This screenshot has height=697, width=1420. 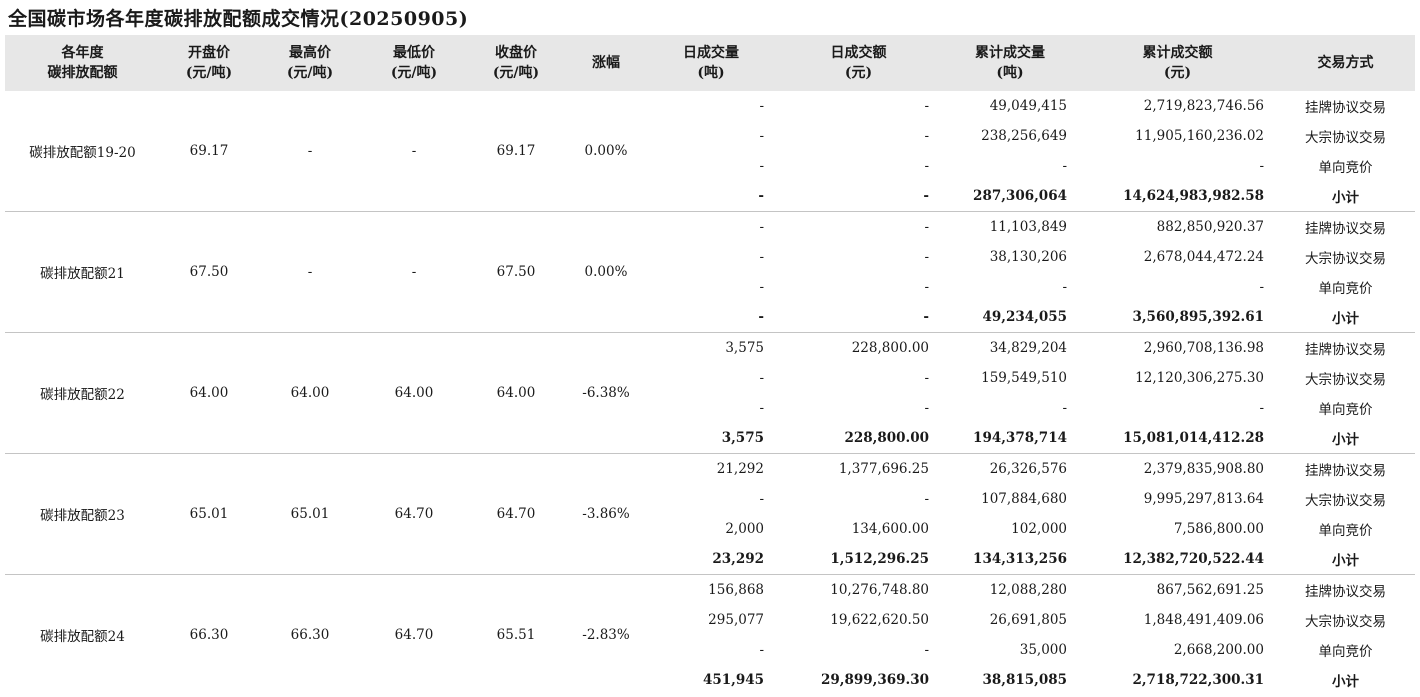 What do you see at coordinates (1203, 106) in the screenshot?
I see `cum-amount-cell: 2,719,823,746.56` at bounding box center [1203, 106].